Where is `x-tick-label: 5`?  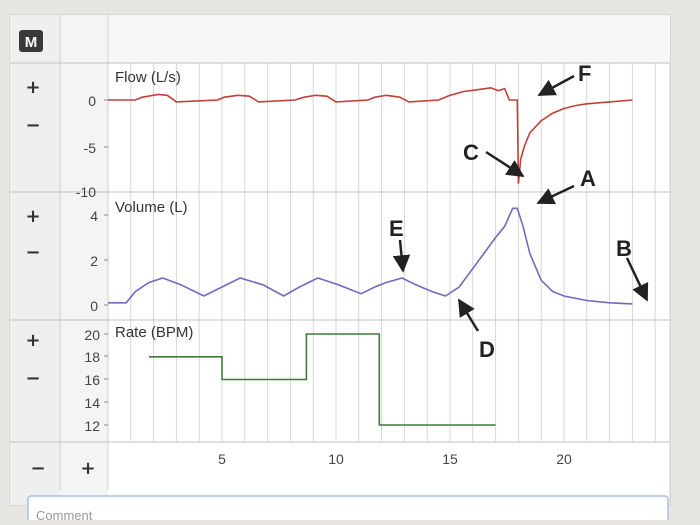
x-tick-label: 5 is located at coordinates (222, 459).